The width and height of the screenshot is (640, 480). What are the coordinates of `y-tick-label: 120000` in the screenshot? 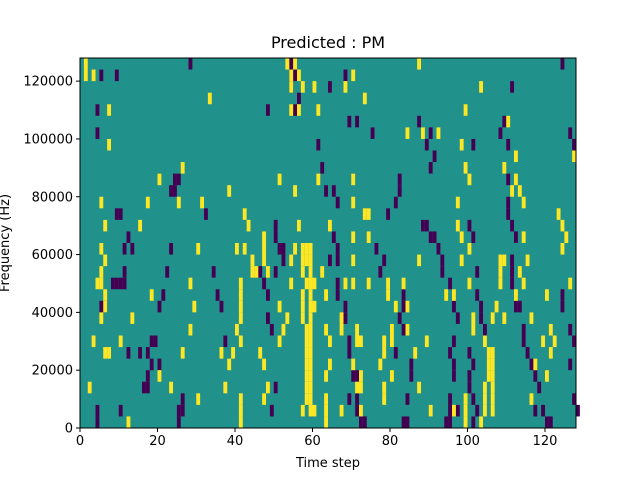 It's located at (48, 82).